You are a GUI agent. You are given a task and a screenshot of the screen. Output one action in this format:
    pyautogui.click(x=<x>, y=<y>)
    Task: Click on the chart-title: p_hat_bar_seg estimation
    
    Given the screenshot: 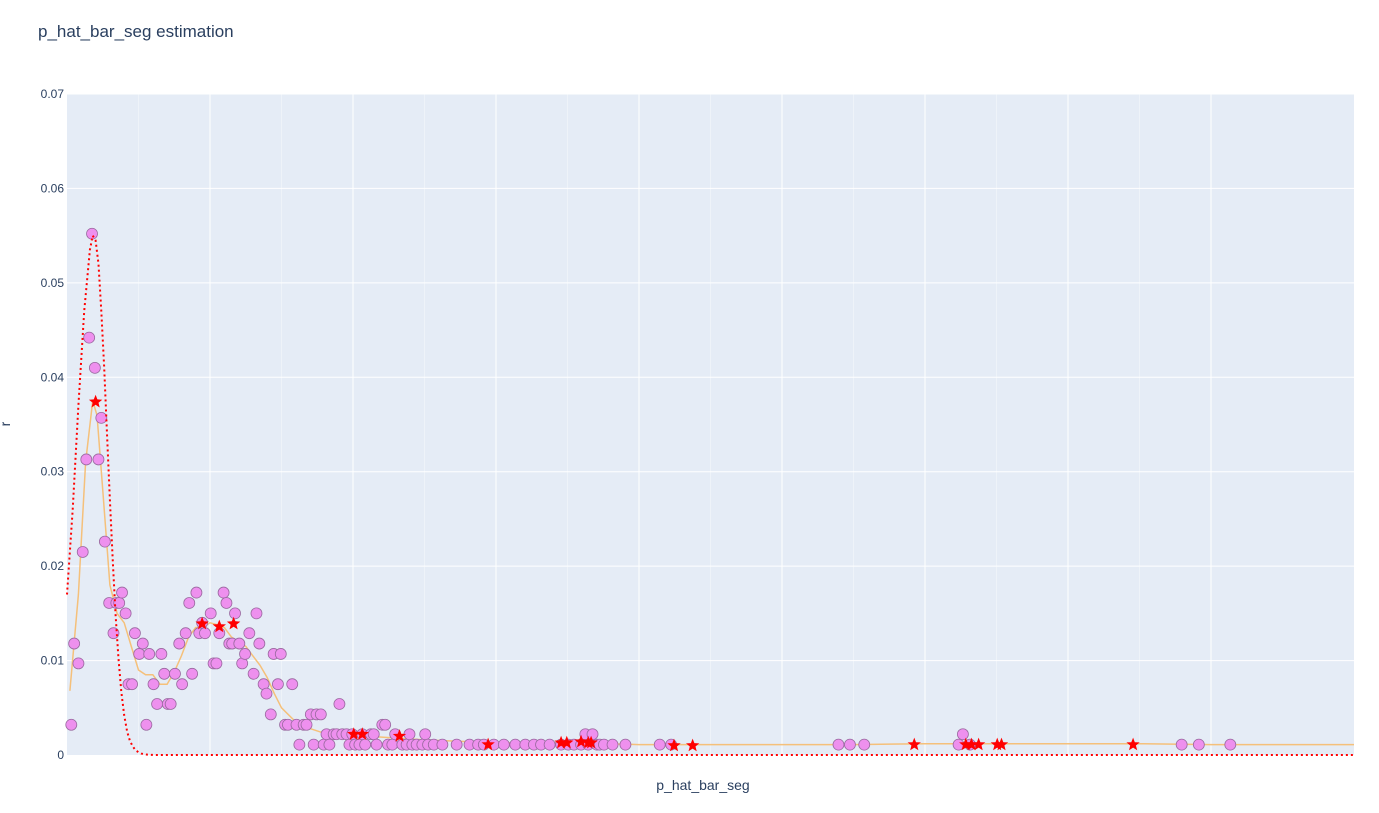 What is the action you would take?
    pyautogui.click(x=136, y=31)
    